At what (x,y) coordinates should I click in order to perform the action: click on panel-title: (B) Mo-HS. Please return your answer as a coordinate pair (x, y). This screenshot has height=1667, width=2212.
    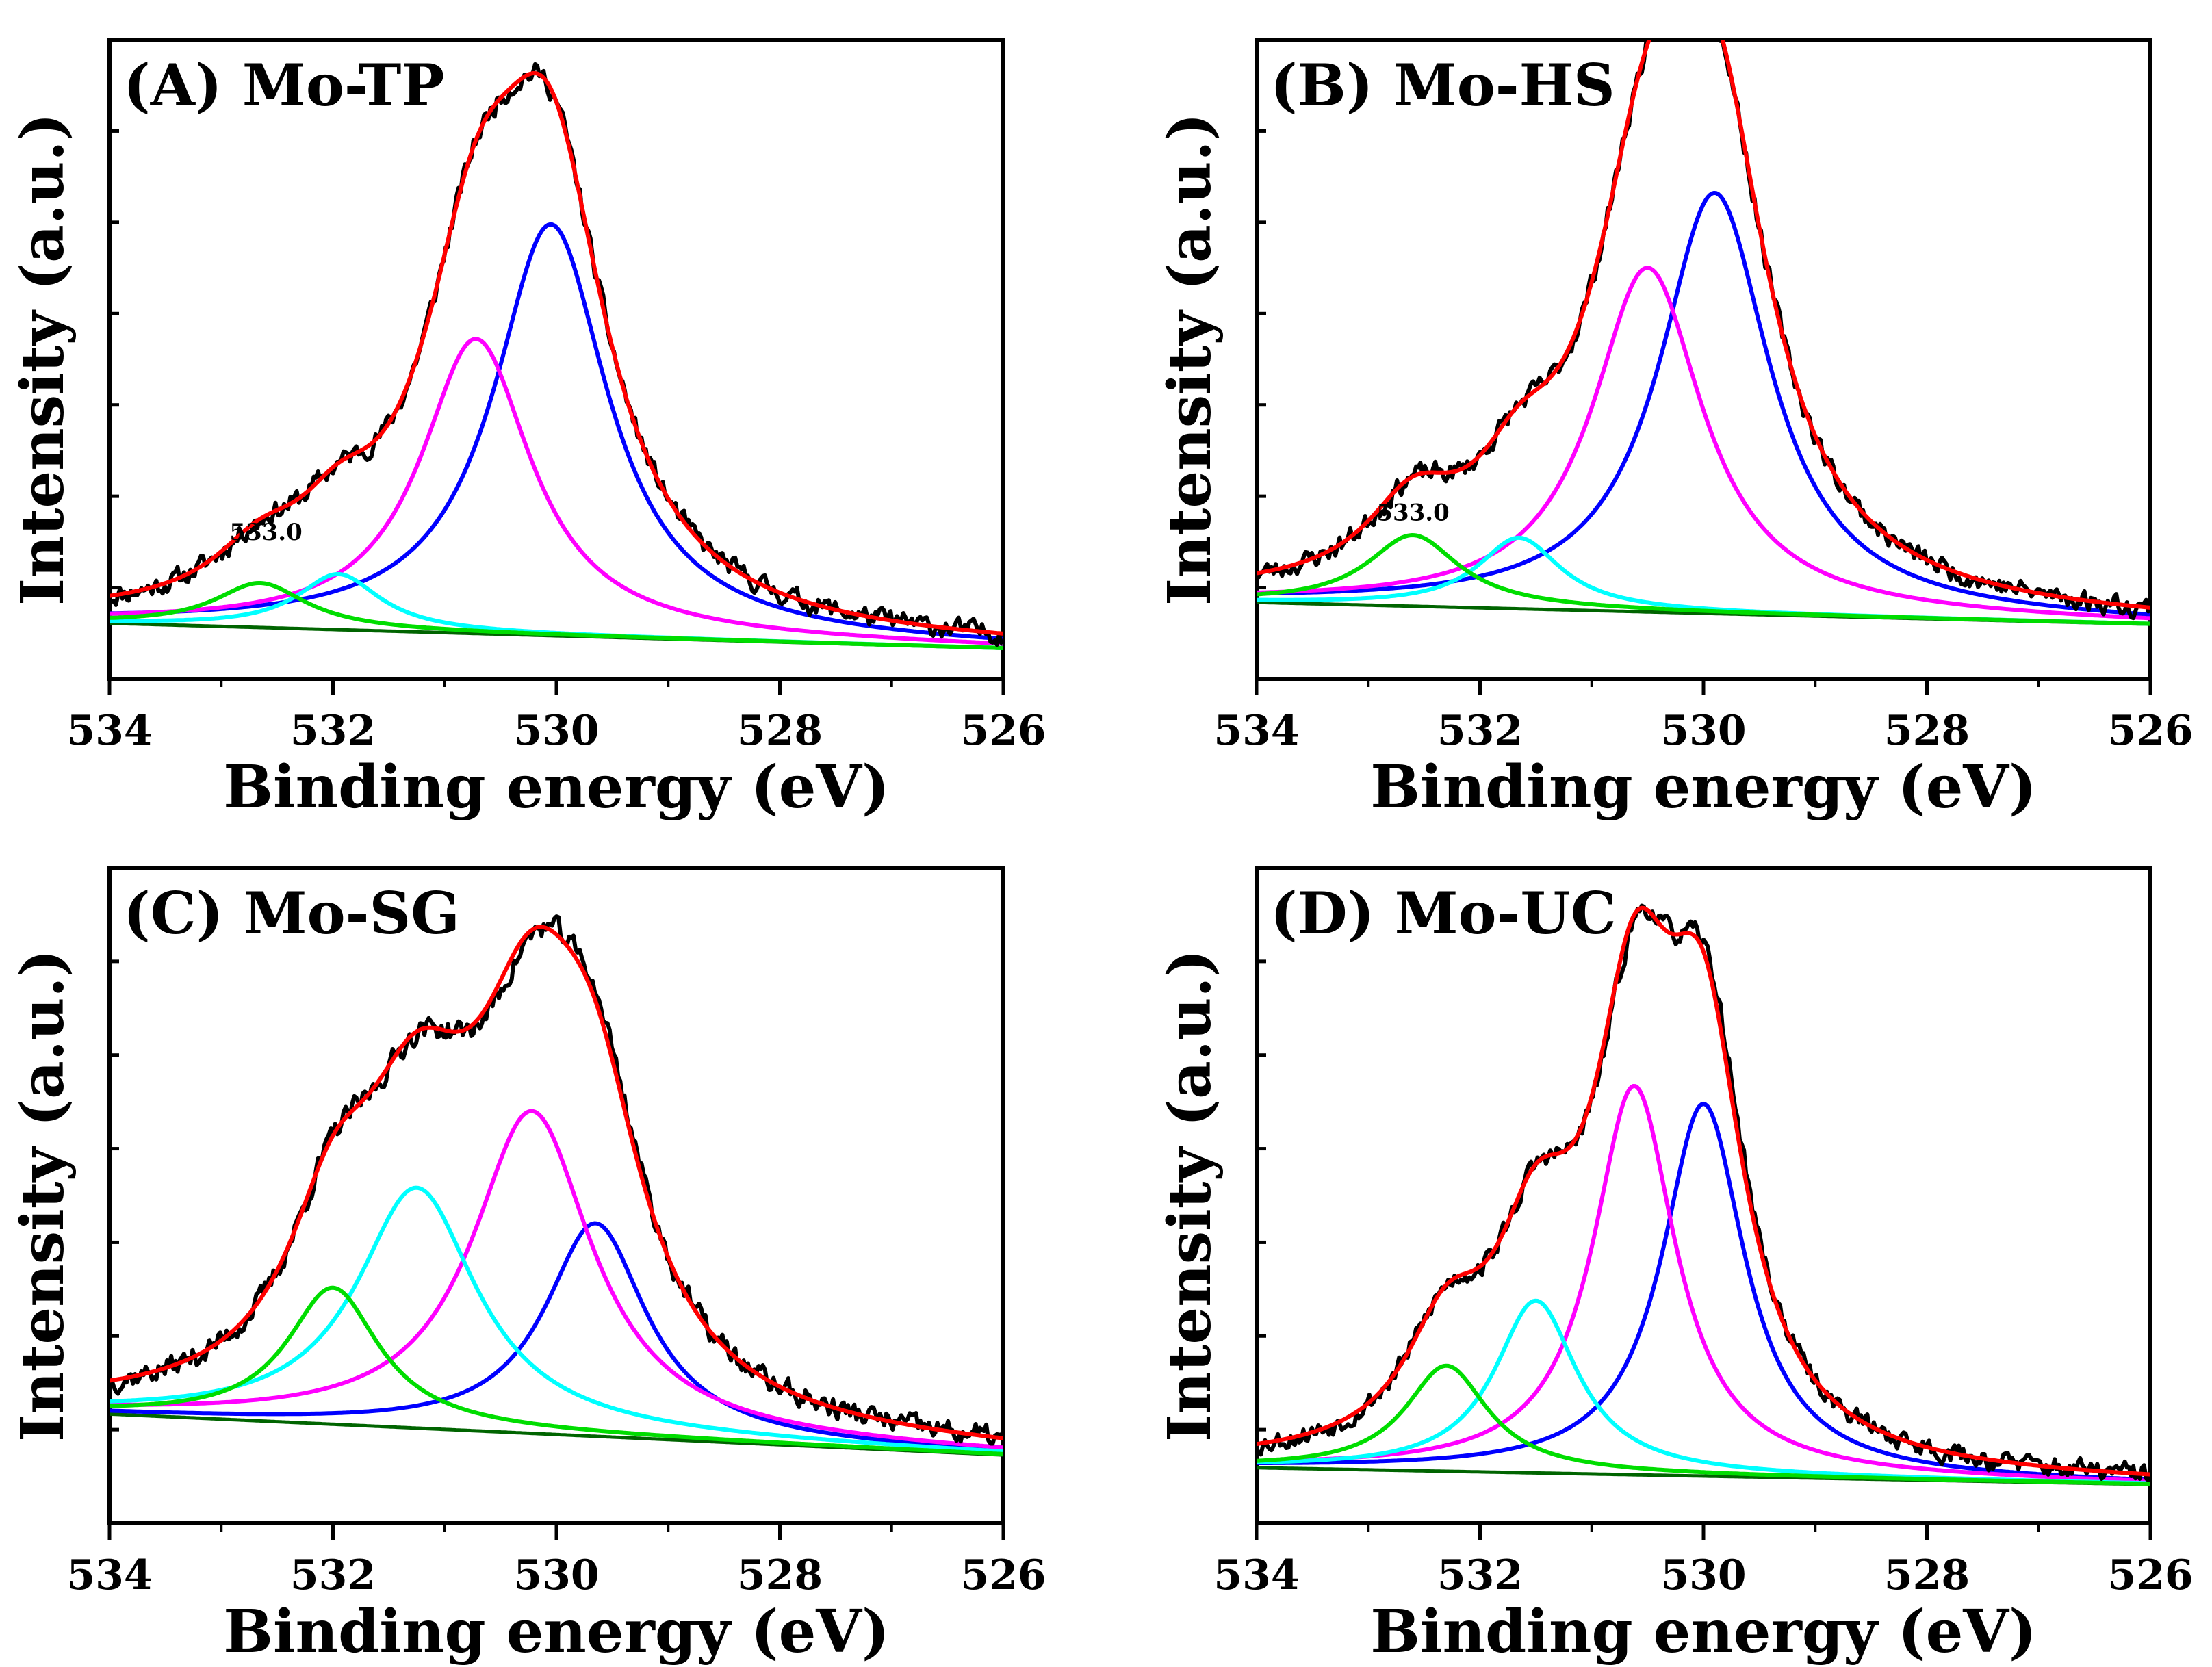
    Looking at the image, I should click on (1443, 85).